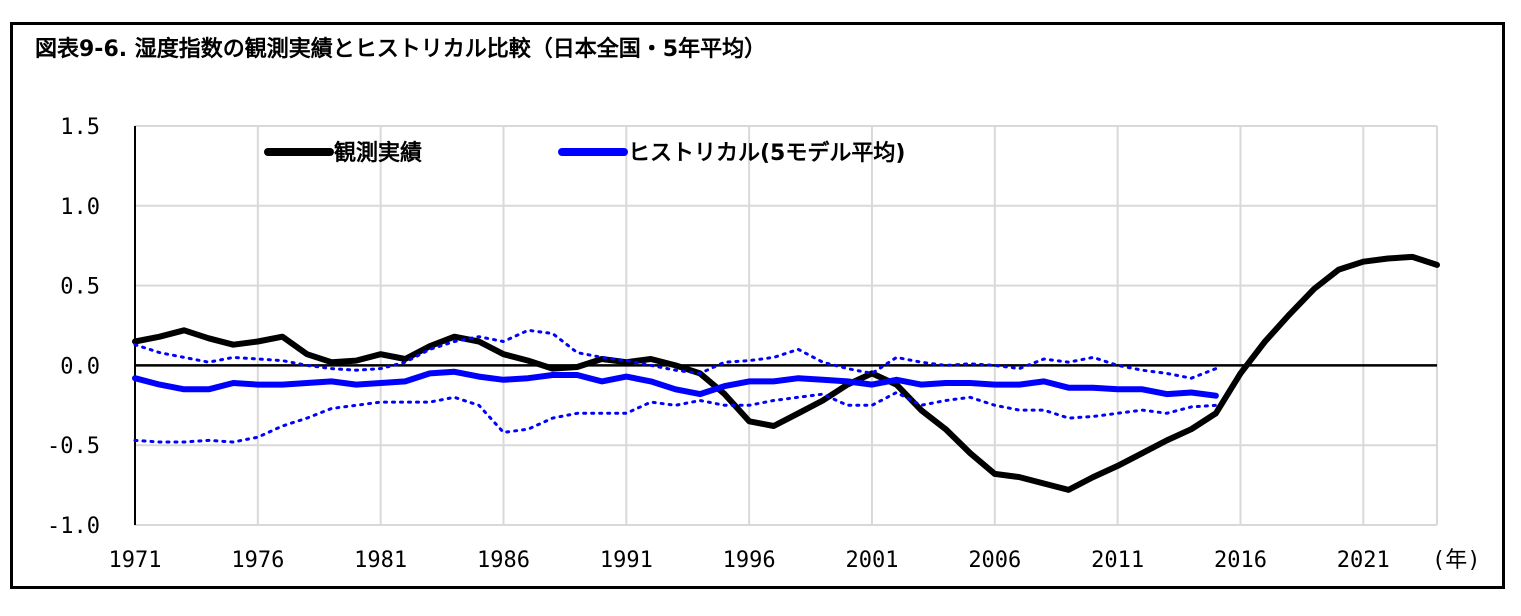 This screenshot has width=1521, height=616. What do you see at coordinates (135, 560) in the screenshot?
I see `x-tick-label: 1971` at bounding box center [135, 560].